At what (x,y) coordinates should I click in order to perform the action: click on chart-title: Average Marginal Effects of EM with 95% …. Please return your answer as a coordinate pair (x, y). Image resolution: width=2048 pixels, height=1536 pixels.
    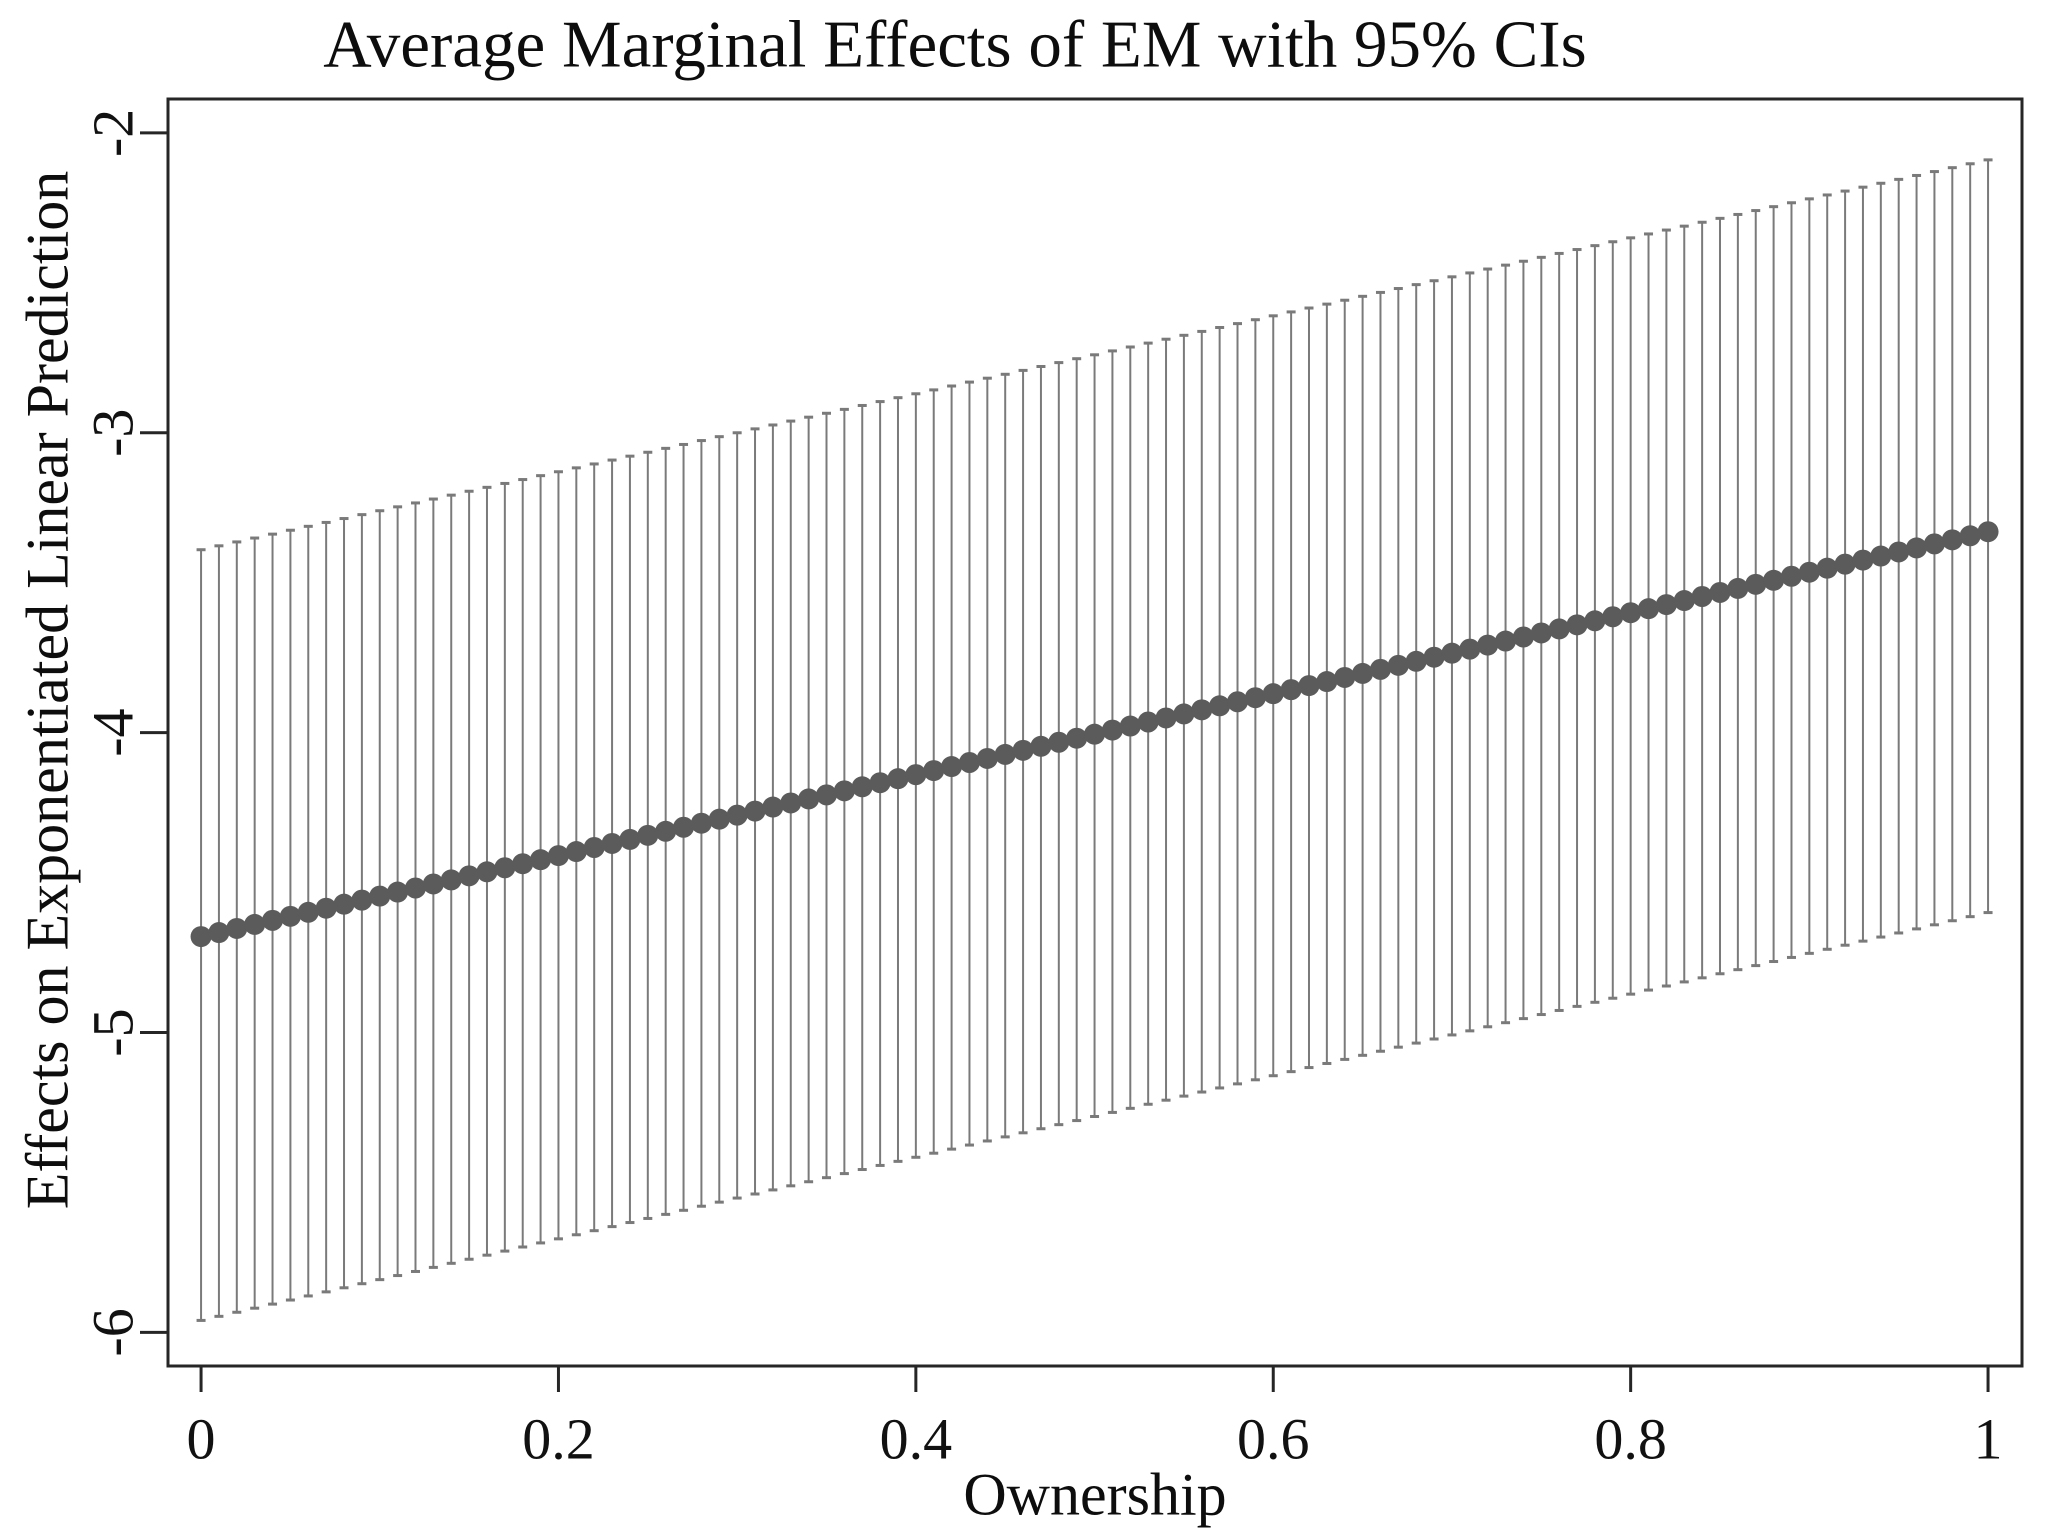
    Looking at the image, I should click on (955, 44).